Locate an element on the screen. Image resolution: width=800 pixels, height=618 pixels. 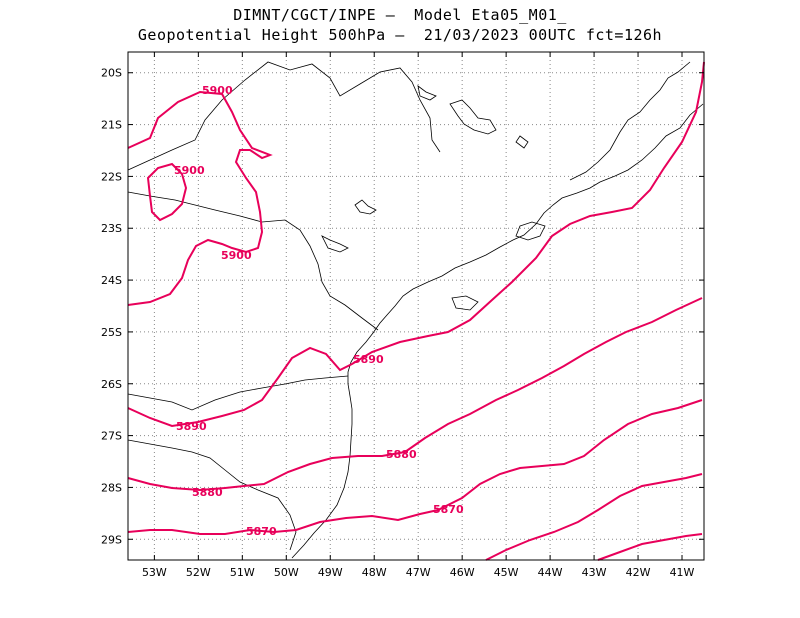
x-tick-label: 50W is located at coordinates (286, 572).